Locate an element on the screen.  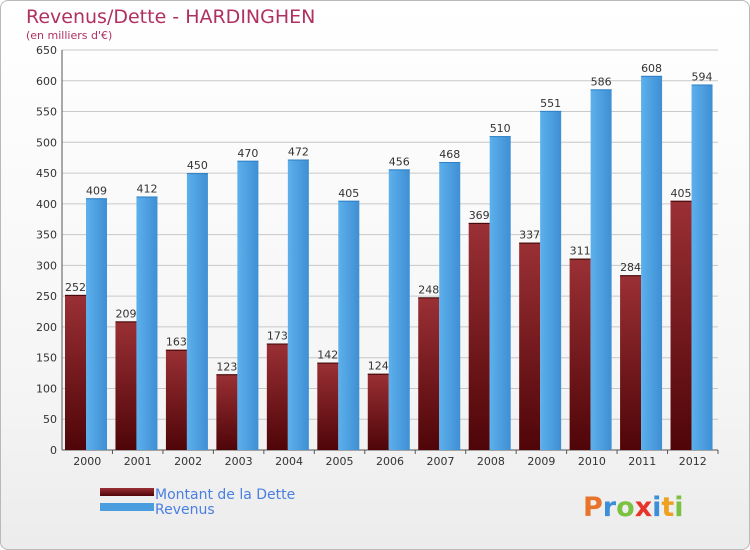
x-tick-label: 2007 is located at coordinates (440, 461).